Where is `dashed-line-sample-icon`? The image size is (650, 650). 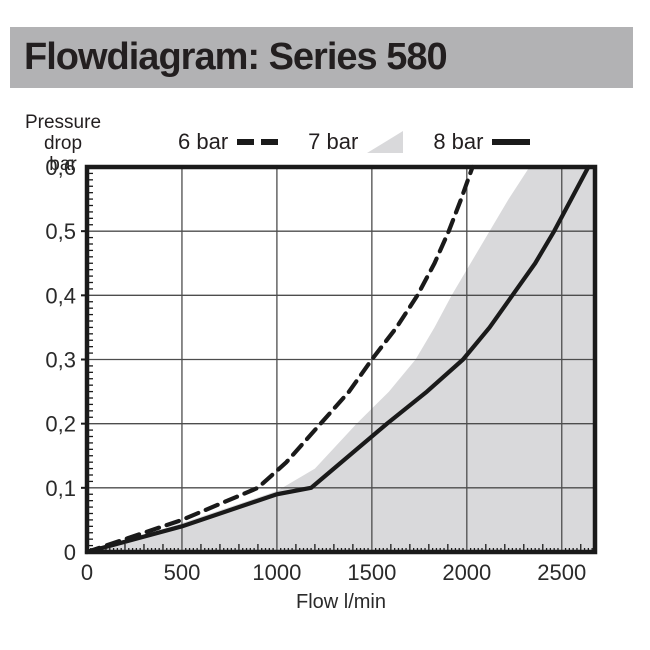
dashed-line-sample-icon is located at coordinates (258, 142).